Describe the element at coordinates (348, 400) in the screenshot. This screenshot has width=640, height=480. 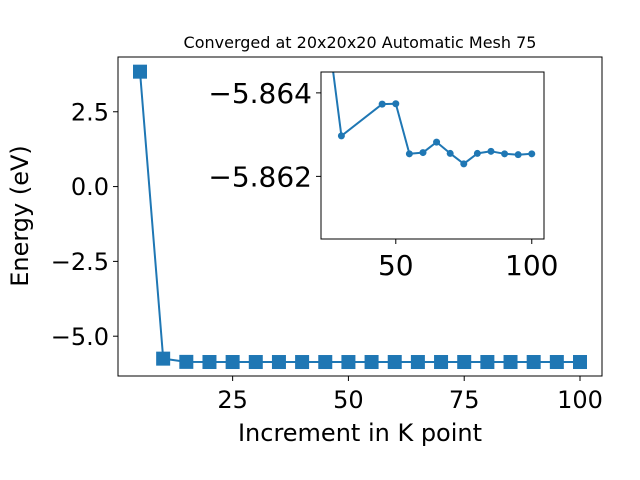
I see `main-x-tick-label: 50` at that location.